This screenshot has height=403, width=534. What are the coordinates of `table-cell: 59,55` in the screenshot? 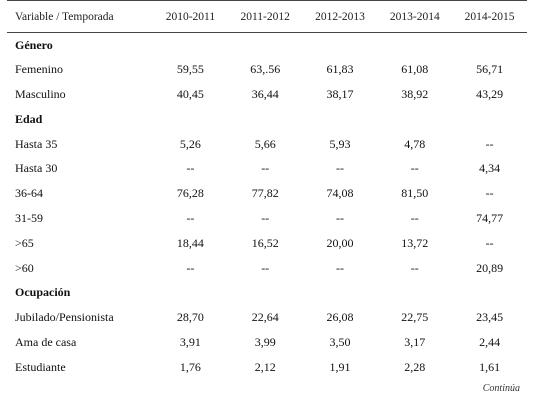 It's located at (190, 69).